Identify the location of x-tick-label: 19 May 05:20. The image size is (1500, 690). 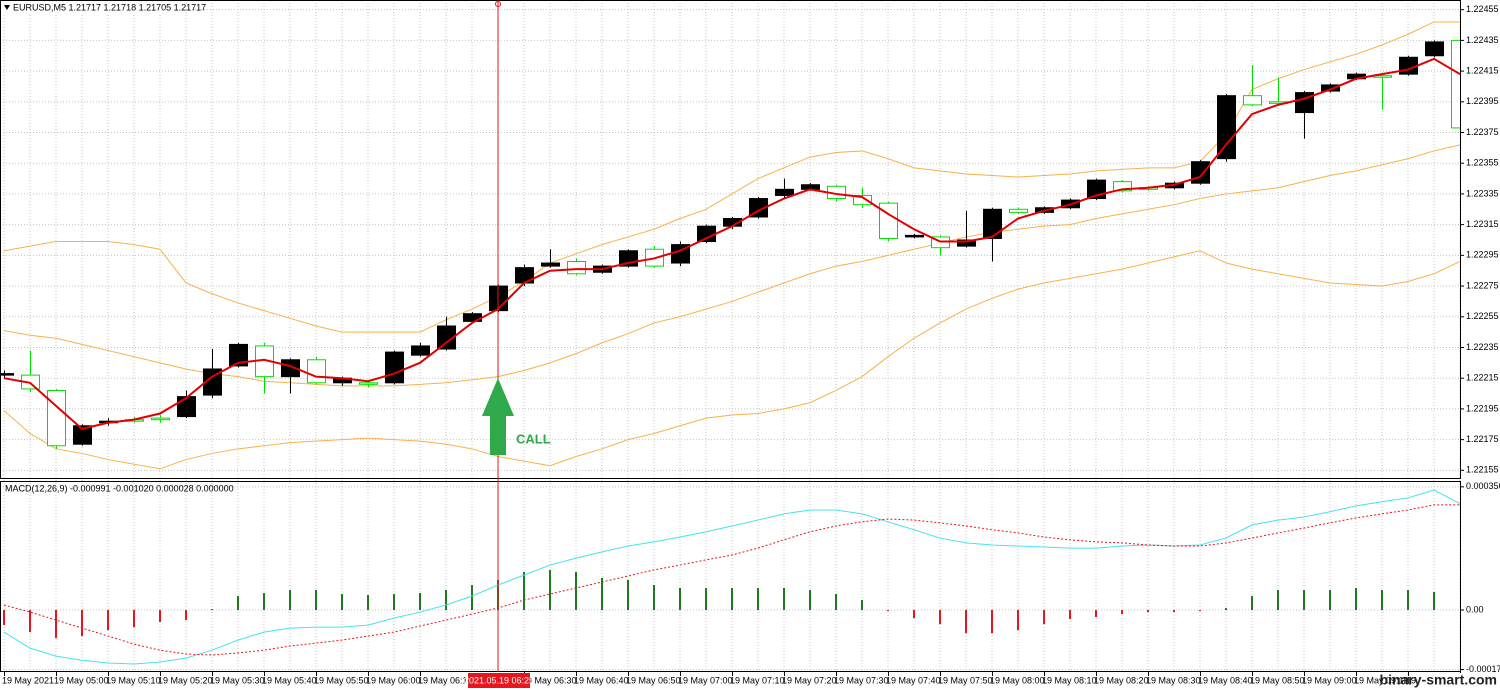
(185, 680).